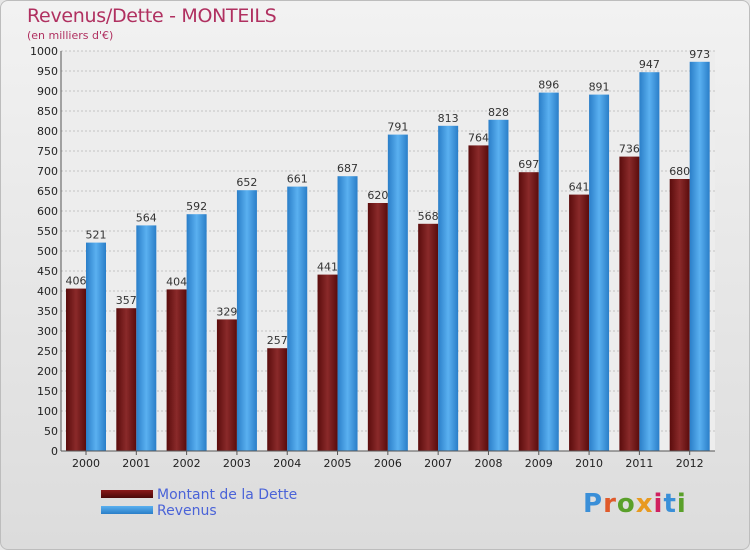  What do you see at coordinates (690, 463) in the screenshot?
I see `x-tick-label: 2012` at bounding box center [690, 463].